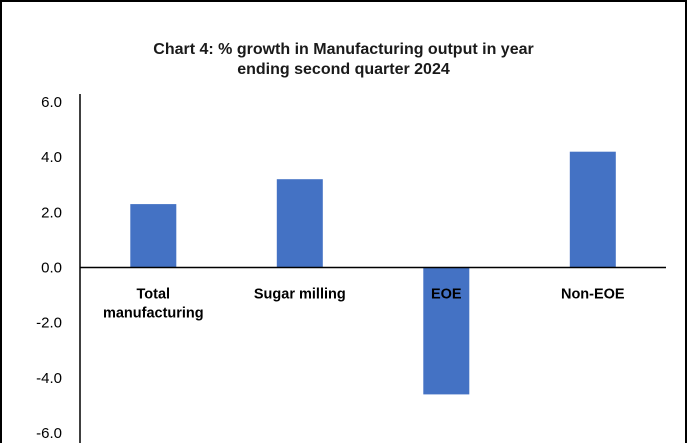 This screenshot has width=687, height=443. What do you see at coordinates (300, 295) in the screenshot?
I see `category-label: Sugar milling` at bounding box center [300, 295].